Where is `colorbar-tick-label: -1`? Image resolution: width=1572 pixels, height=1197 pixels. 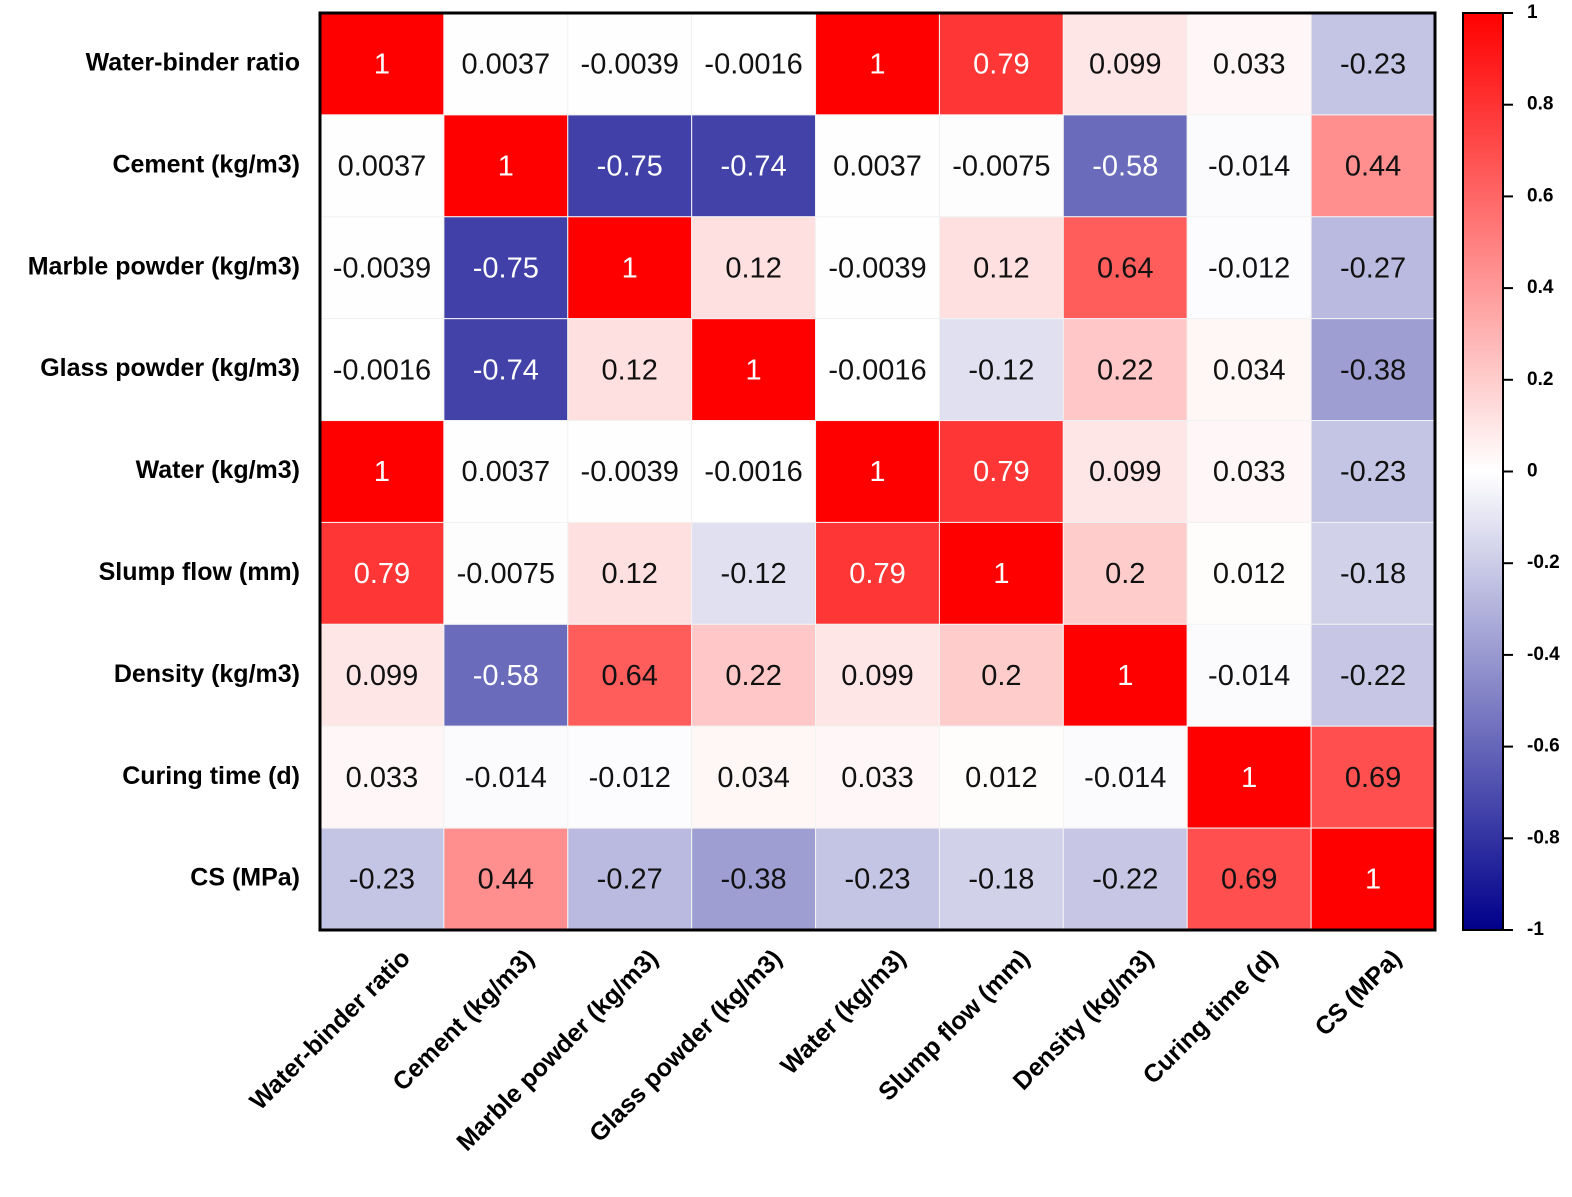
colorbar-tick-label: -1 is located at coordinates (1535, 929).